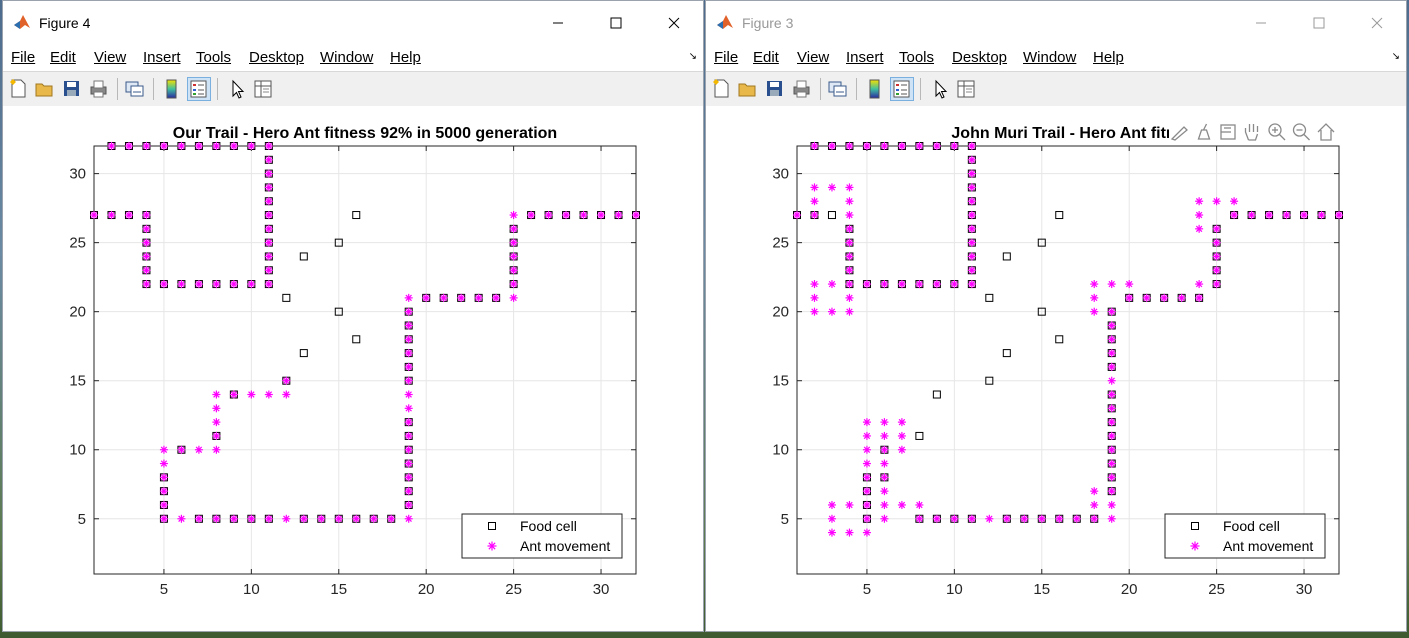  I want to click on toolbar-separator, so click(117, 89).